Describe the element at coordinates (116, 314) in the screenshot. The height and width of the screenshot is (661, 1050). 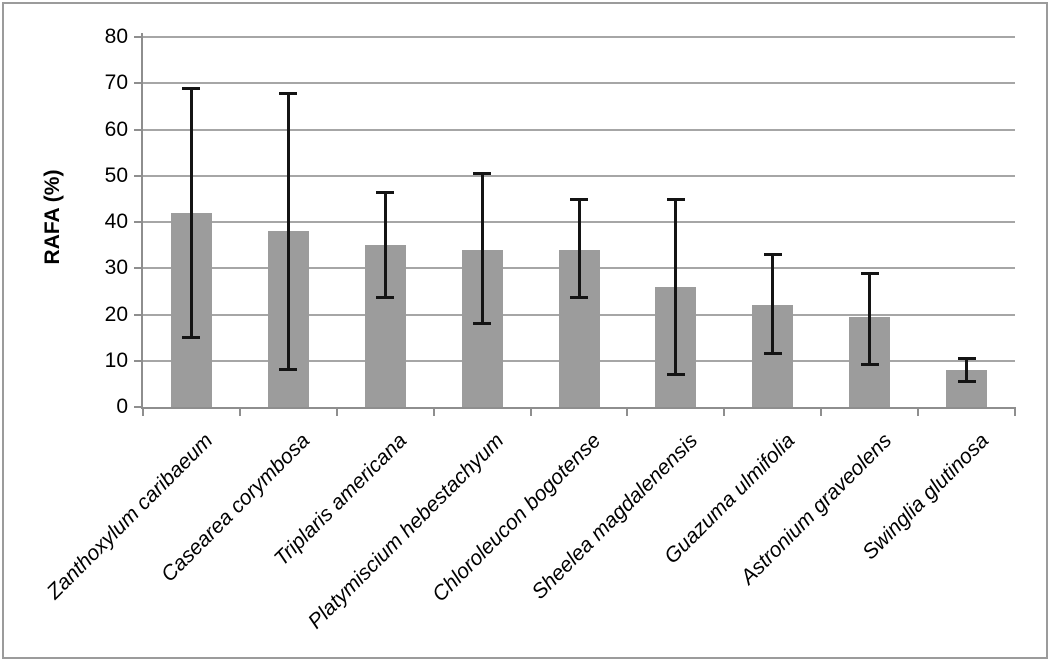
I see `y-tick-label: 20` at that location.